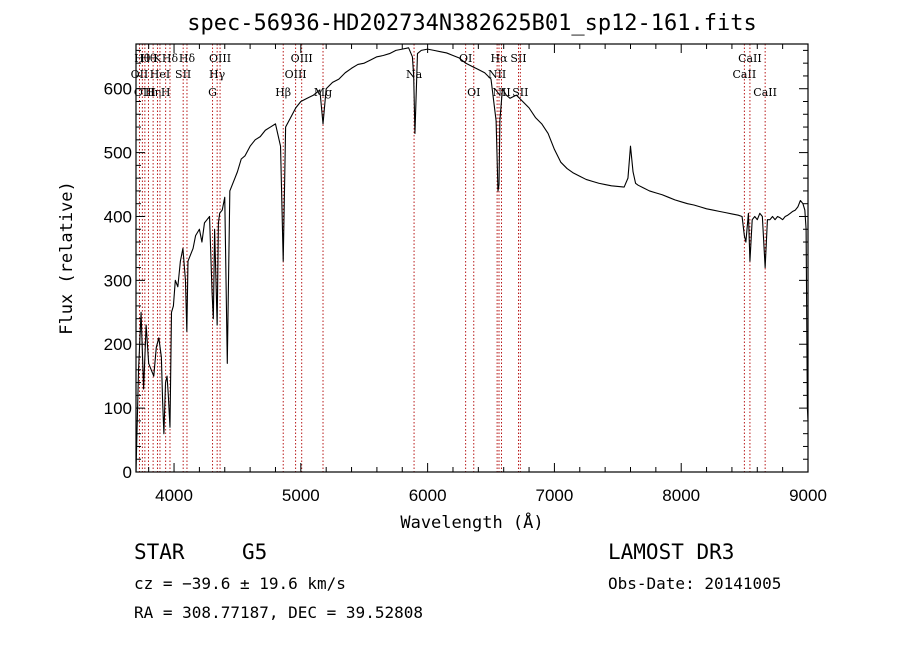  What do you see at coordinates (118, 344) in the screenshot?
I see `y-tick-label: 200` at bounding box center [118, 344].